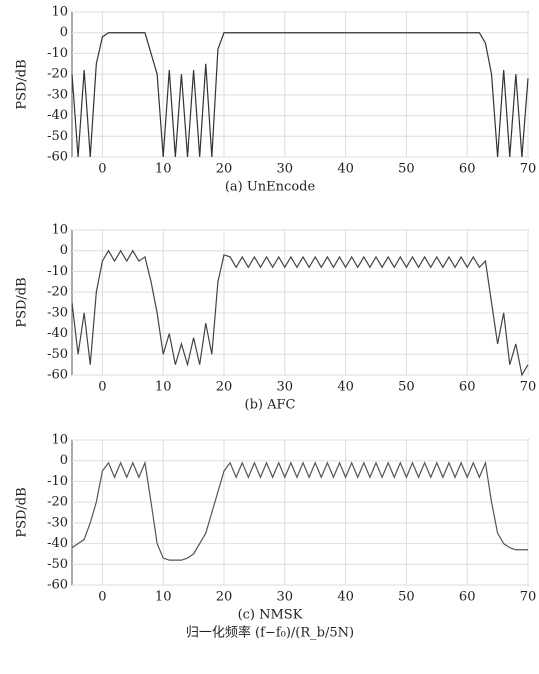 The image size is (539, 674). Describe the element at coordinates (270, 633) in the screenshot. I see `x-axis-label: 归一化频率 (f−f₀)/(R_b/5N)` at that location.